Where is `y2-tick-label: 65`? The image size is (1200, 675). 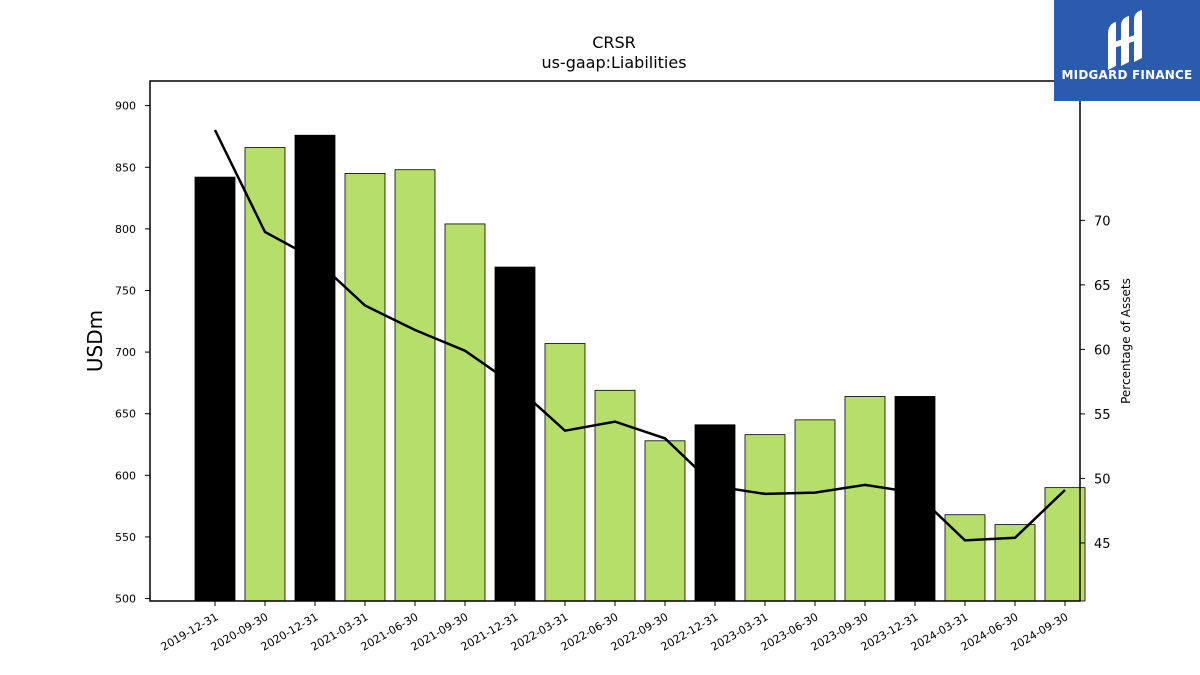 y2-tick-label: 65 is located at coordinates (1102, 286).